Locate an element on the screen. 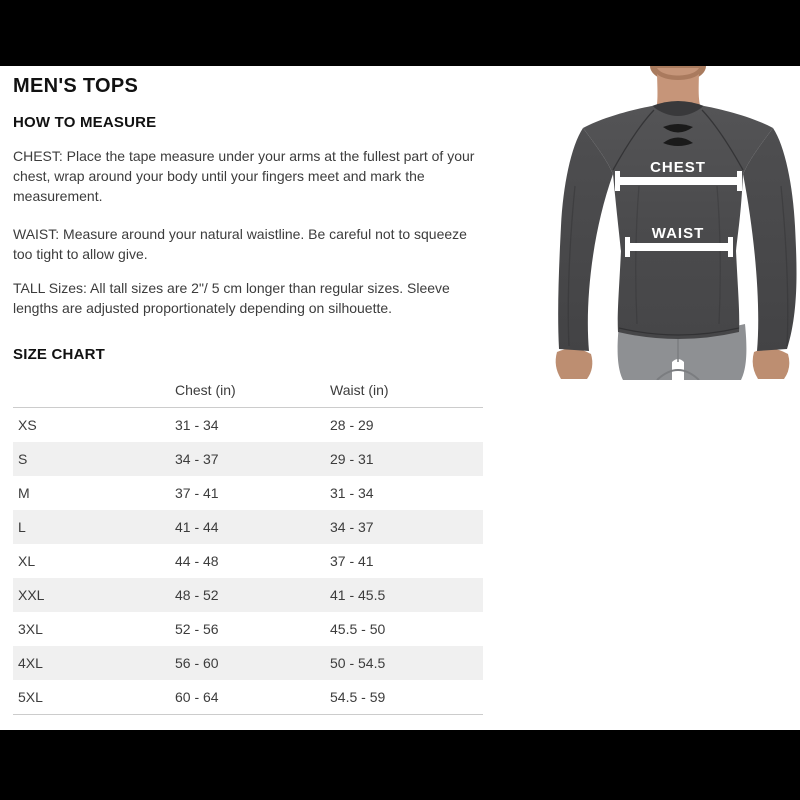 The image size is (800, 800). waist-cell: 37 - 41 is located at coordinates (352, 561).